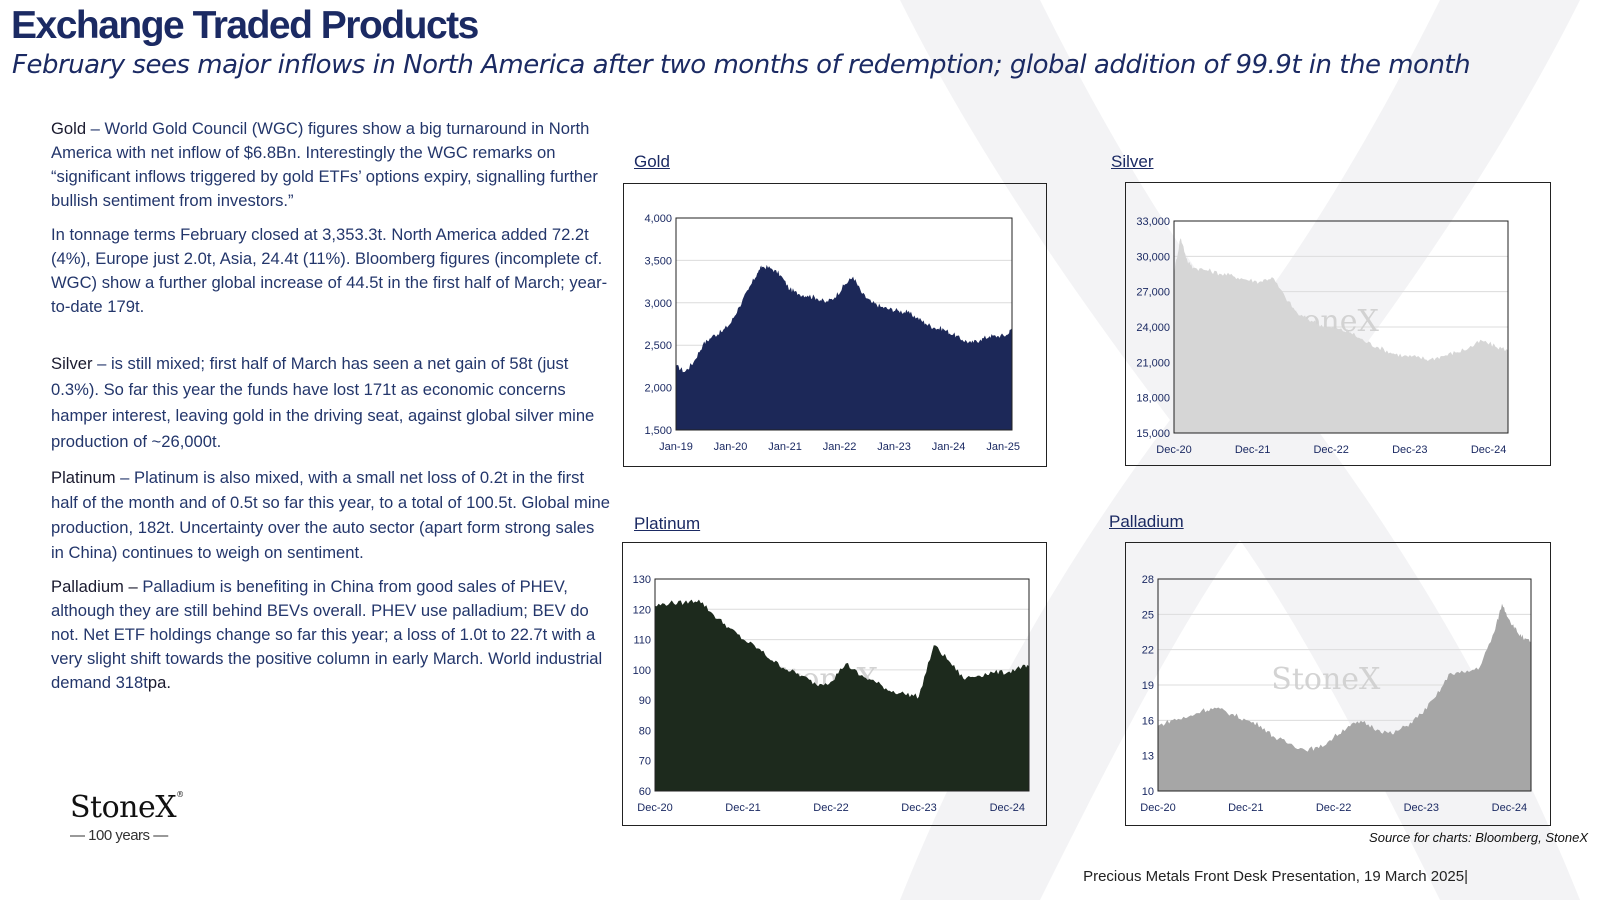 The height and width of the screenshot is (900, 1600). What do you see at coordinates (1326, 679) in the screenshot?
I see `palladium-watermark: StoneX` at bounding box center [1326, 679].